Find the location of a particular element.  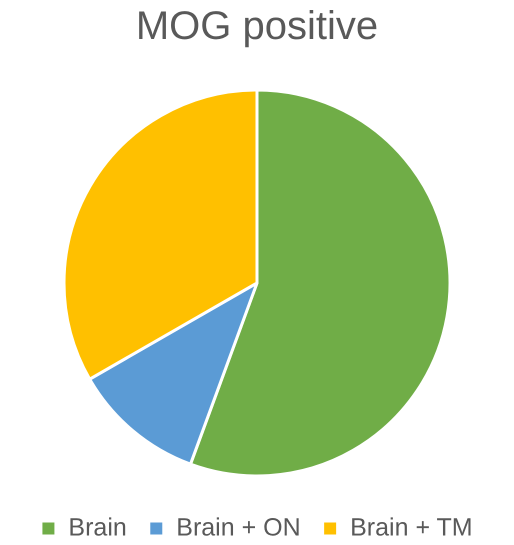

legend-label: Brain + TM is located at coordinates (411, 527).